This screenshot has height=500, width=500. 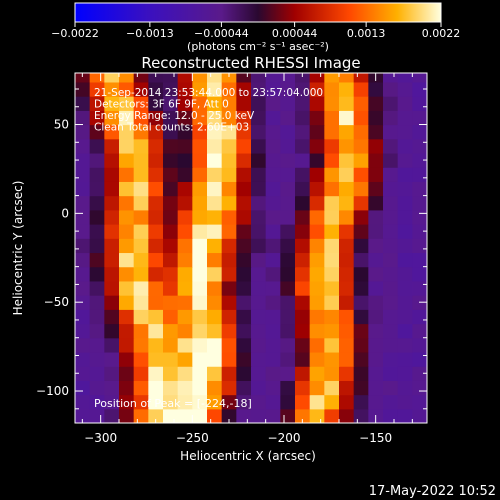 I want to click on footer-timestamp: 17-May-2022 10:52, so click(x=432, y=491).